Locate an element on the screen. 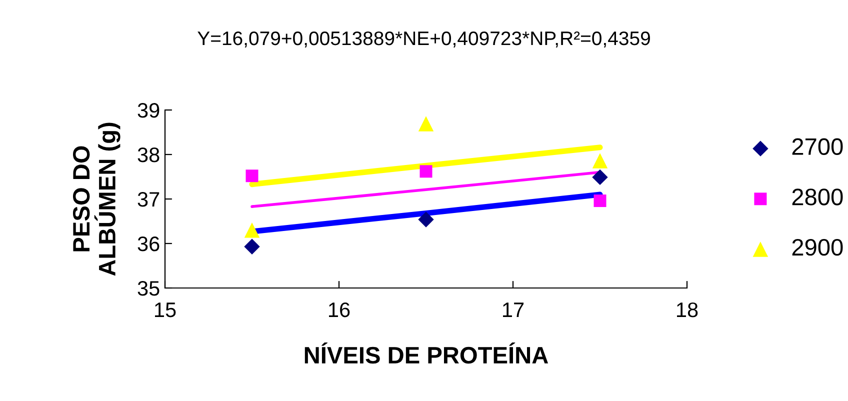 This screenshot has width=848, height=401. y-tick-label: 35 is located at coordinates (149, 288).